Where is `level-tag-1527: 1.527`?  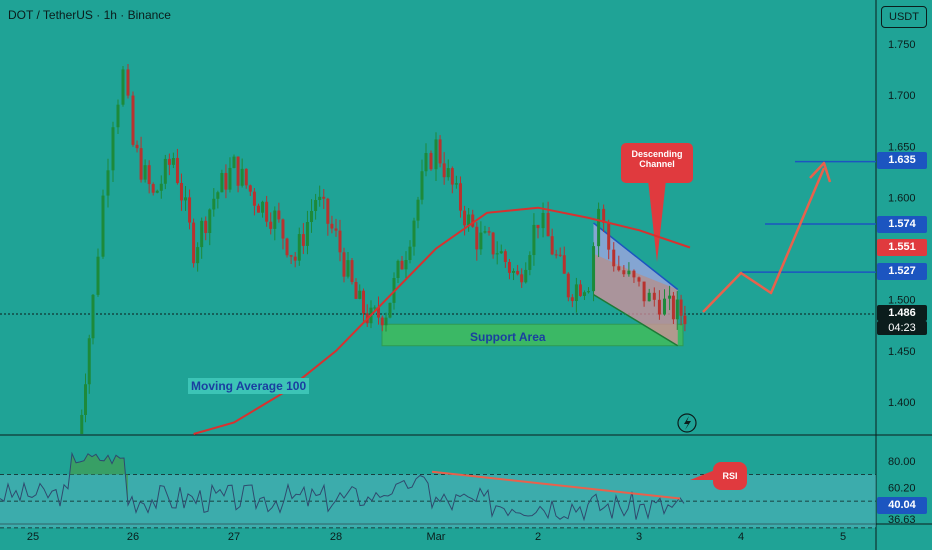 level-tag-1527: 1.527 is located at coordinates (902, 271).